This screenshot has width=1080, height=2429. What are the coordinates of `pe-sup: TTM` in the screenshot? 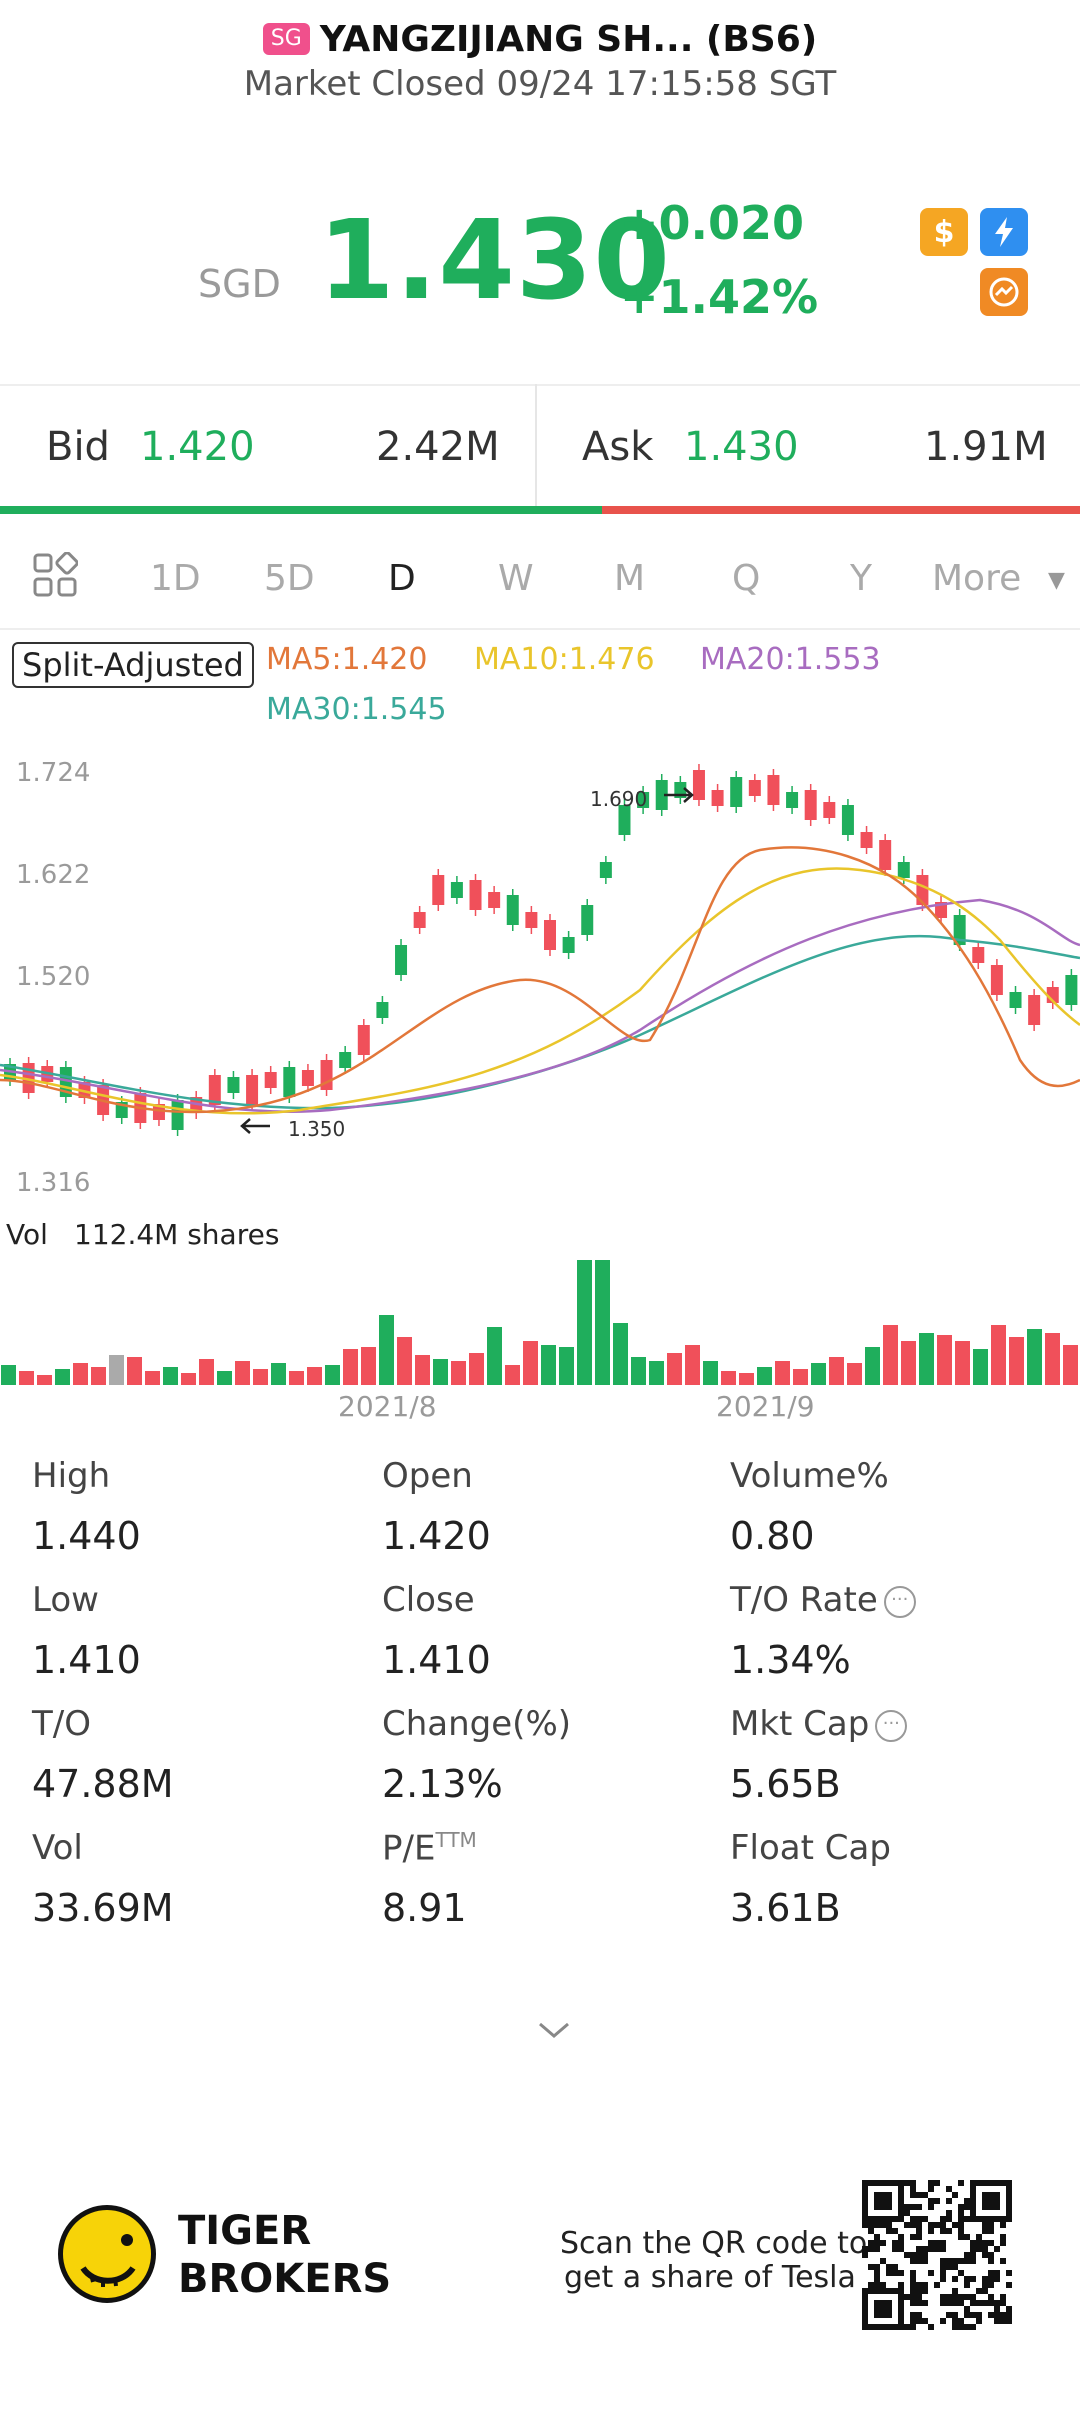 It's located at (456, 1840).